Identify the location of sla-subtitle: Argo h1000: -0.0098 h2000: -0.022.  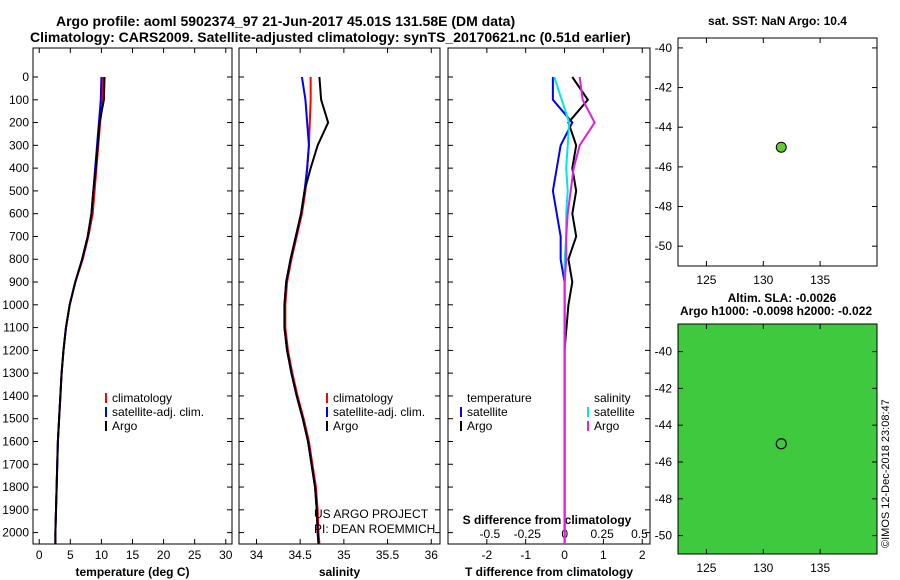
(776, 311).